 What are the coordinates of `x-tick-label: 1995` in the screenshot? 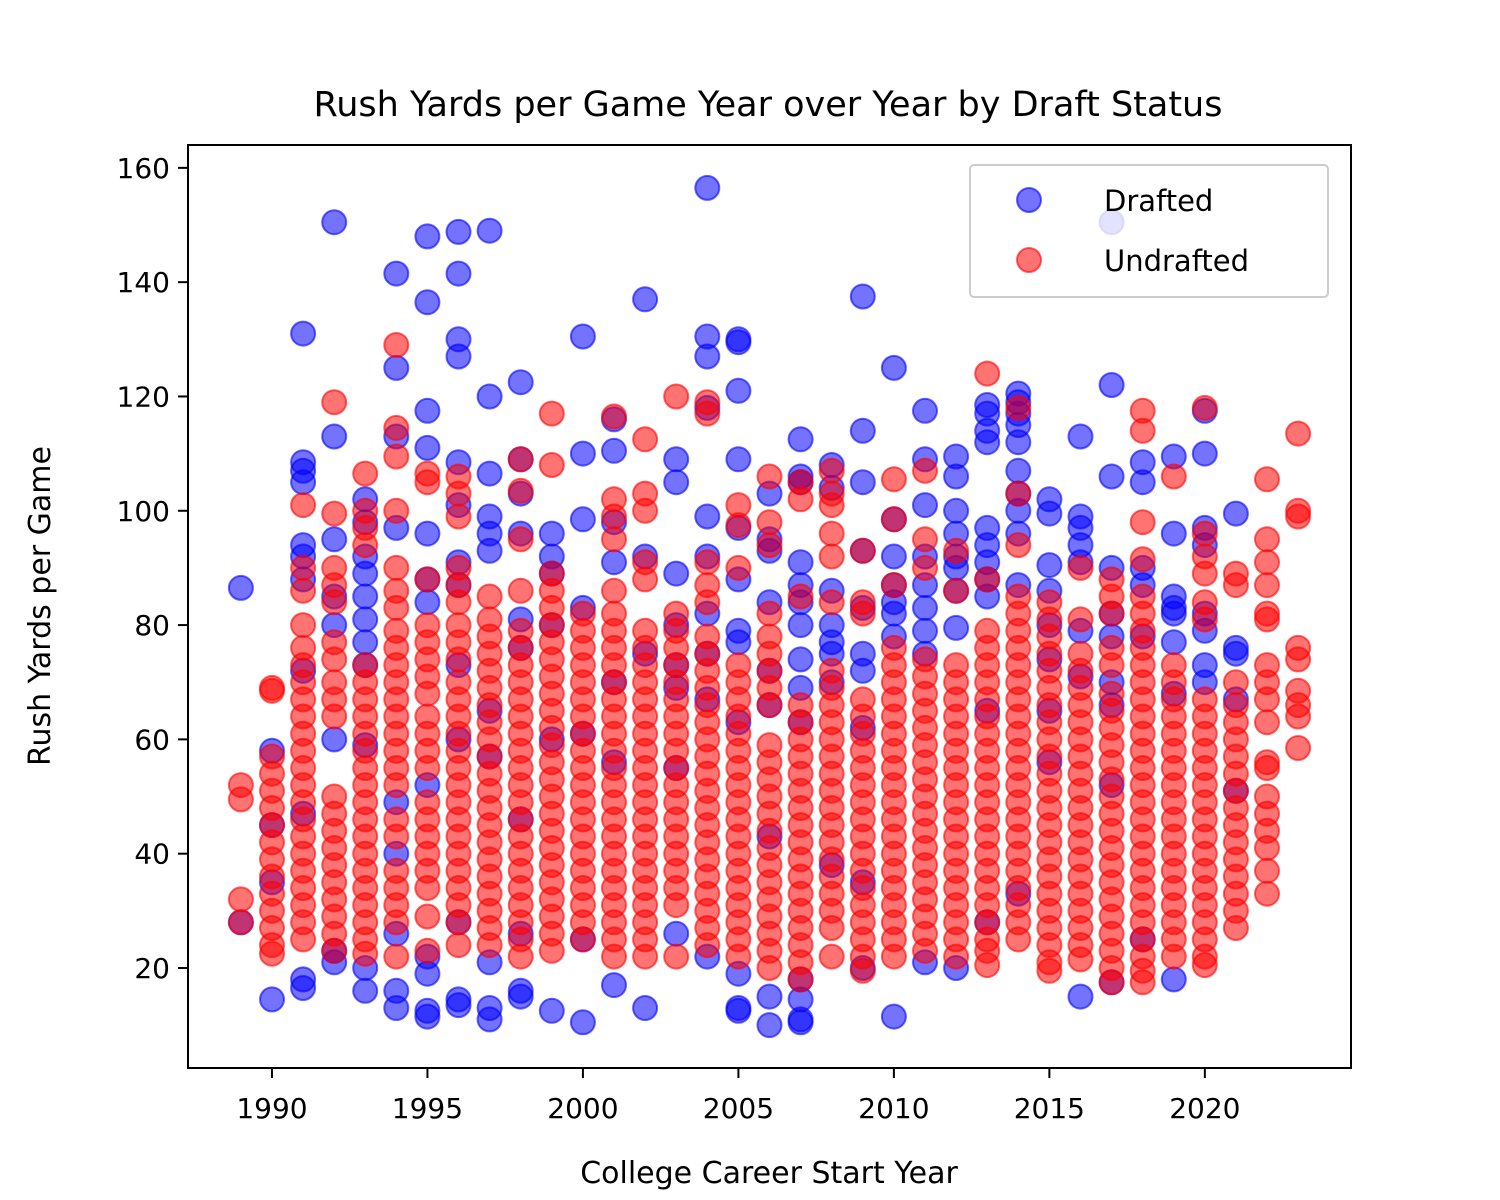 It's located at (427, 1108).